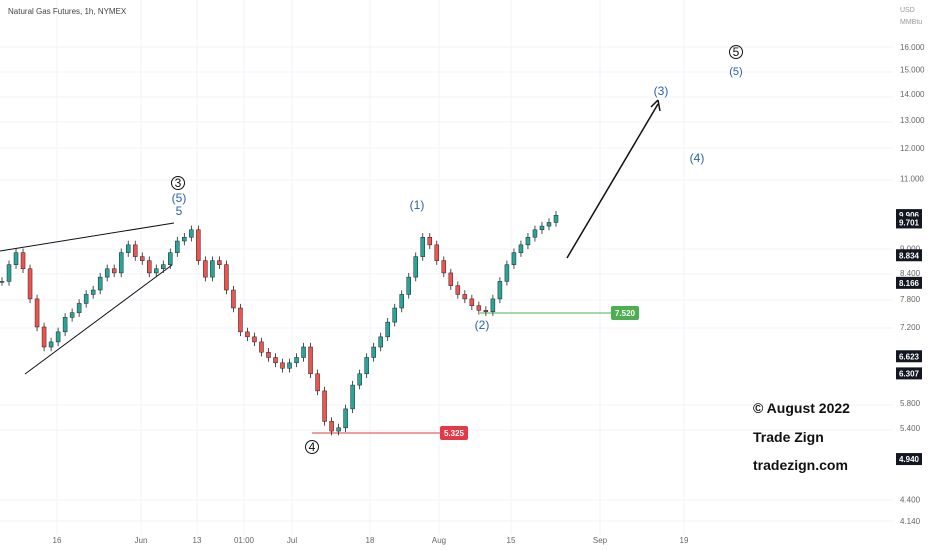  I want to click on wave-label-4-paren: (4), so click(697, 158).